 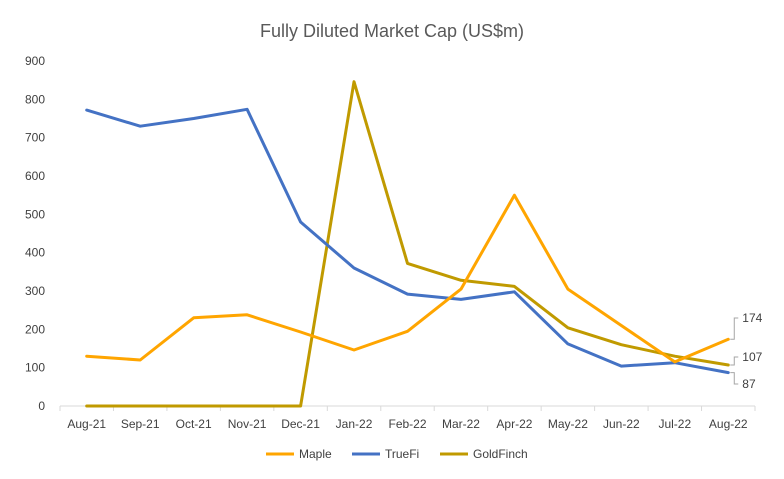 I want to click on x-tick-label: Sep-21, so click(x=140, y=424).